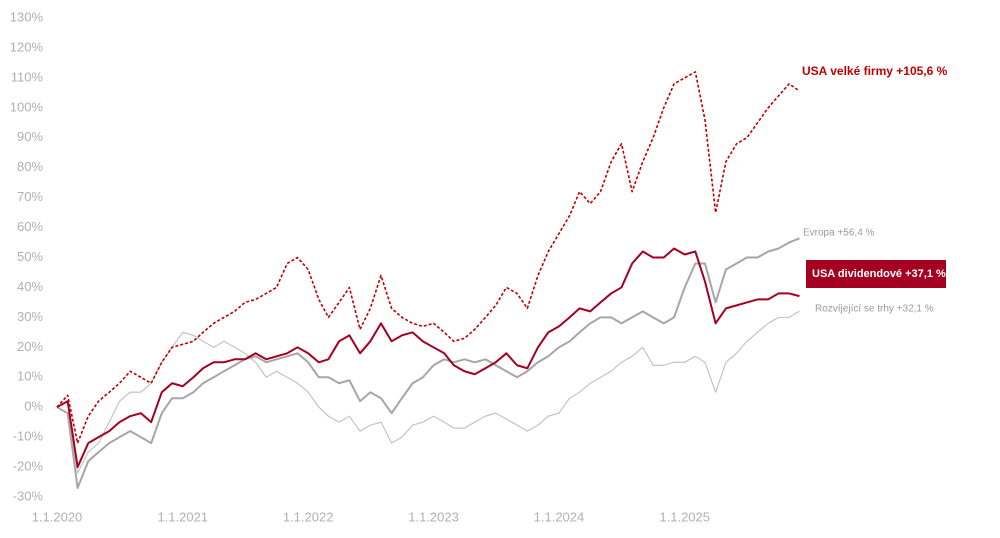 The width and height of the screenshot is (1000, 538). I want to click on y-tick-label: 110%, so click(27, 76).